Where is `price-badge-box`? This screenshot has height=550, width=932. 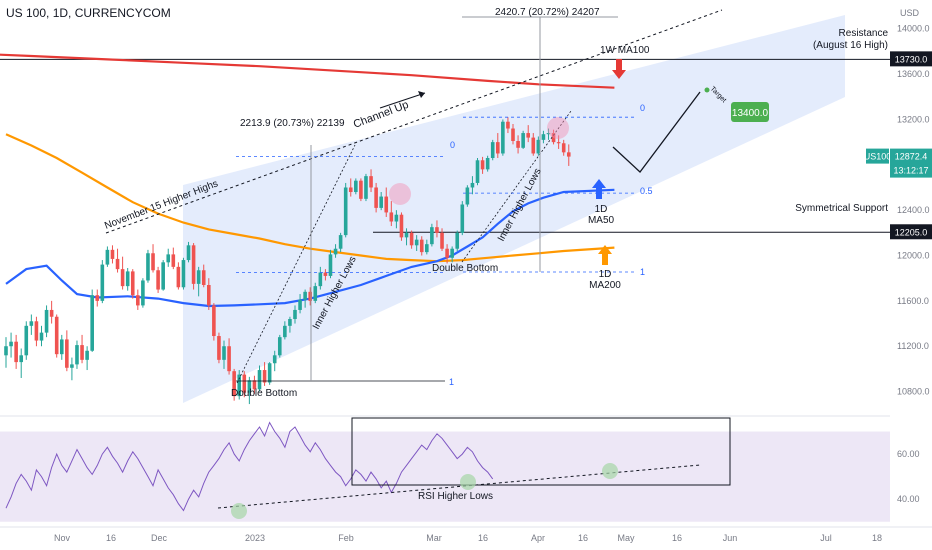
price-badge-box is located at coordinates (911, 59).